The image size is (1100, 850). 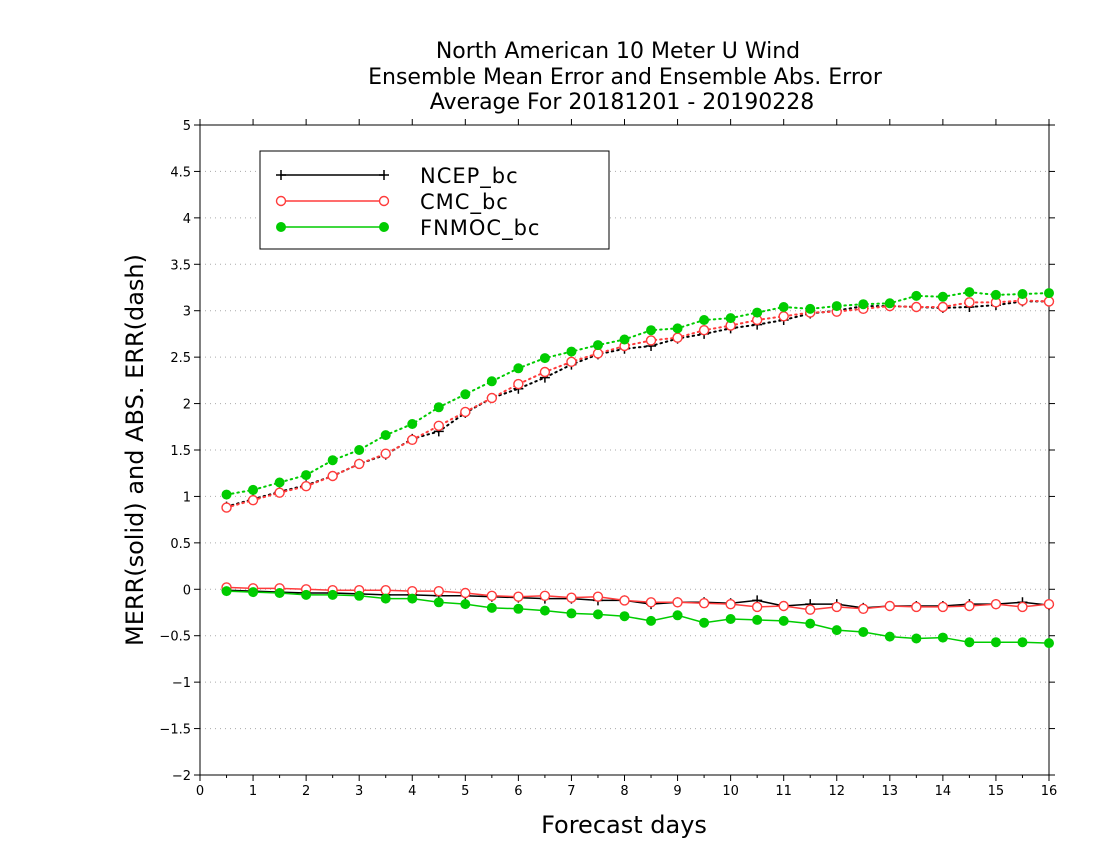 I want to click on legend-label: FNMOC_bc, so click(x=480, y=228).